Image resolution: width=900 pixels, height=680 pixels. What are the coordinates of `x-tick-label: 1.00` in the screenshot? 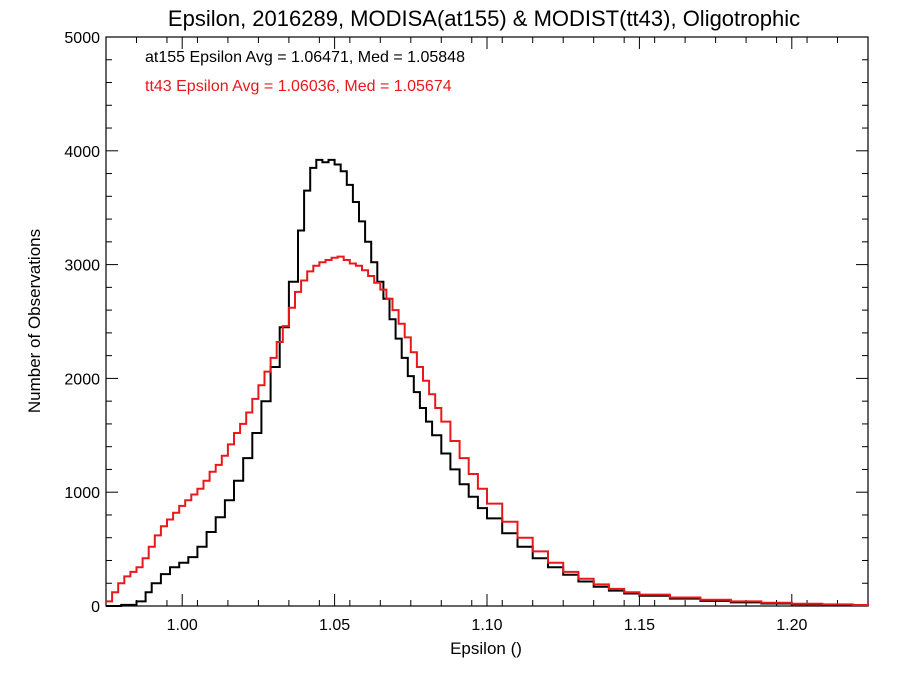 It's located at (182, 625).